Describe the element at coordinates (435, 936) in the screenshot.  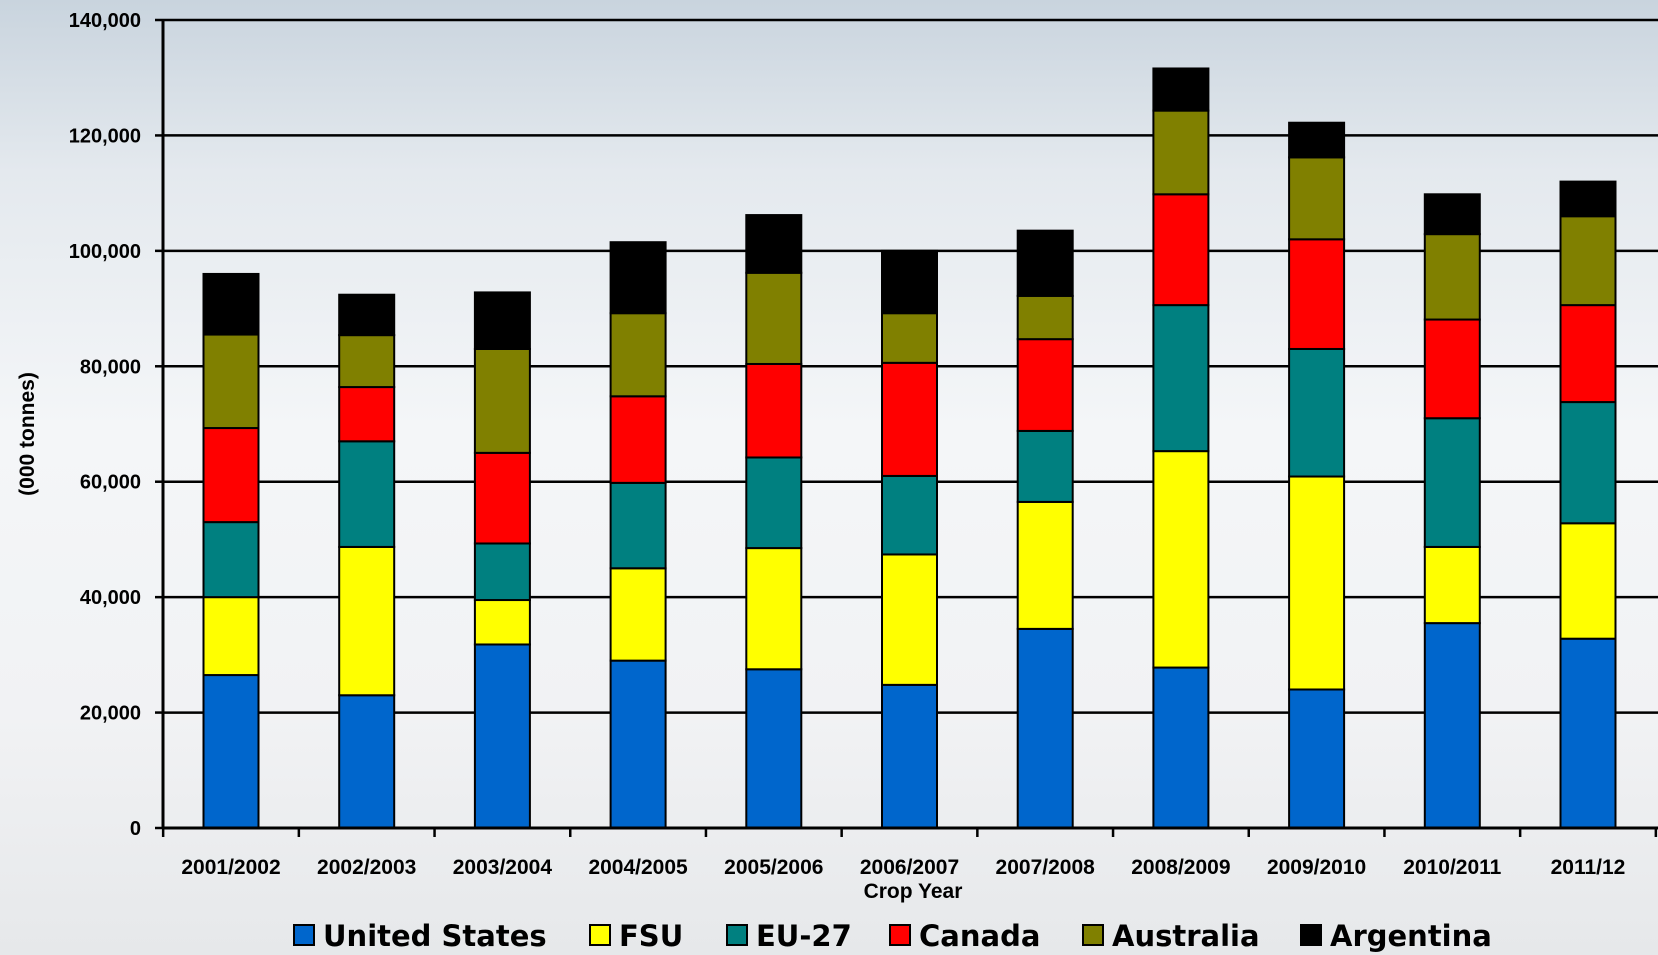
I see `legend-label: United States` at that location.